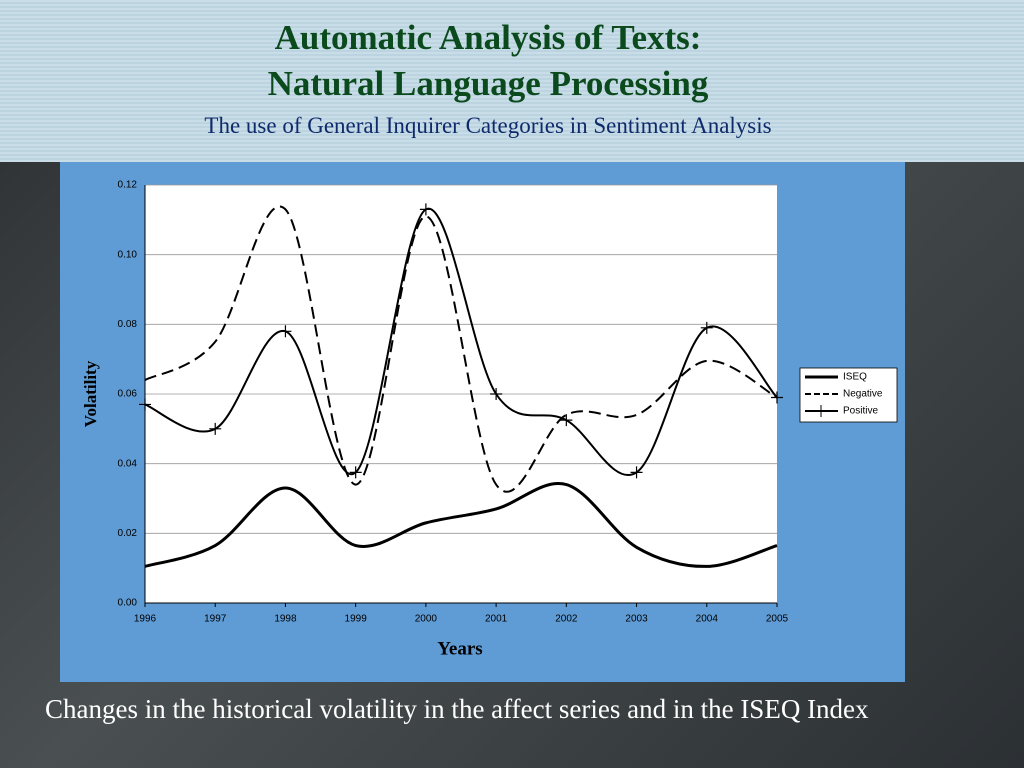  Describe the element at coordinates (636, 619) in the screenshot. I see `x-tick-label: 2003` at that location.